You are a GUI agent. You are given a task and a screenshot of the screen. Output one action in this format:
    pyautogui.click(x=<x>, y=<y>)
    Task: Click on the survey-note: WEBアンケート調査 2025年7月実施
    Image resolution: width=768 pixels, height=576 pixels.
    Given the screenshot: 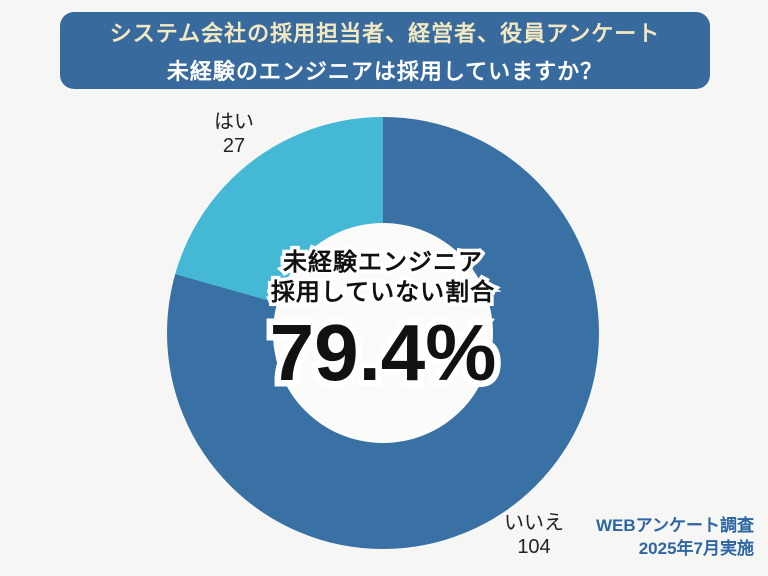 What is the action you would take?
    pyautogui.click(x=675, y=537)
    